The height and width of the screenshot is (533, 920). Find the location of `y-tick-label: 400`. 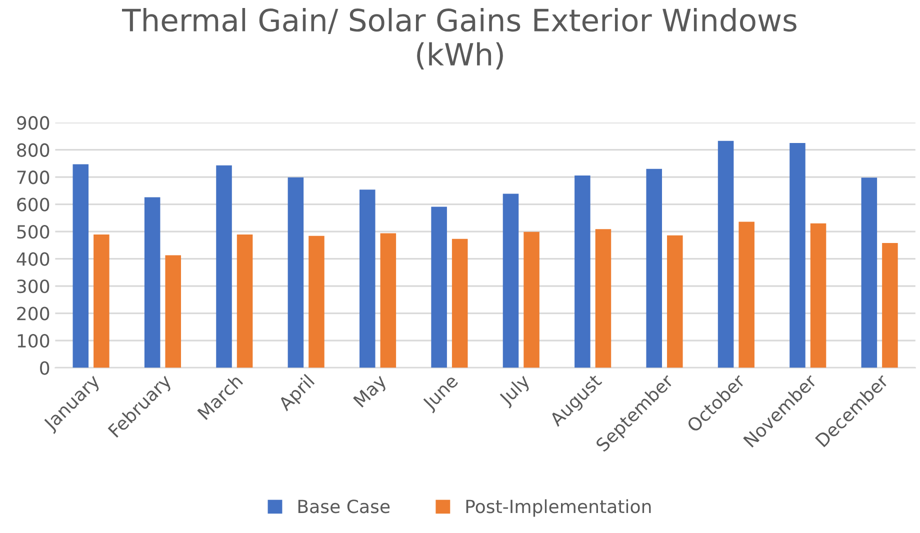

y-tick-label: 400 is located at coordinates (33, 259).